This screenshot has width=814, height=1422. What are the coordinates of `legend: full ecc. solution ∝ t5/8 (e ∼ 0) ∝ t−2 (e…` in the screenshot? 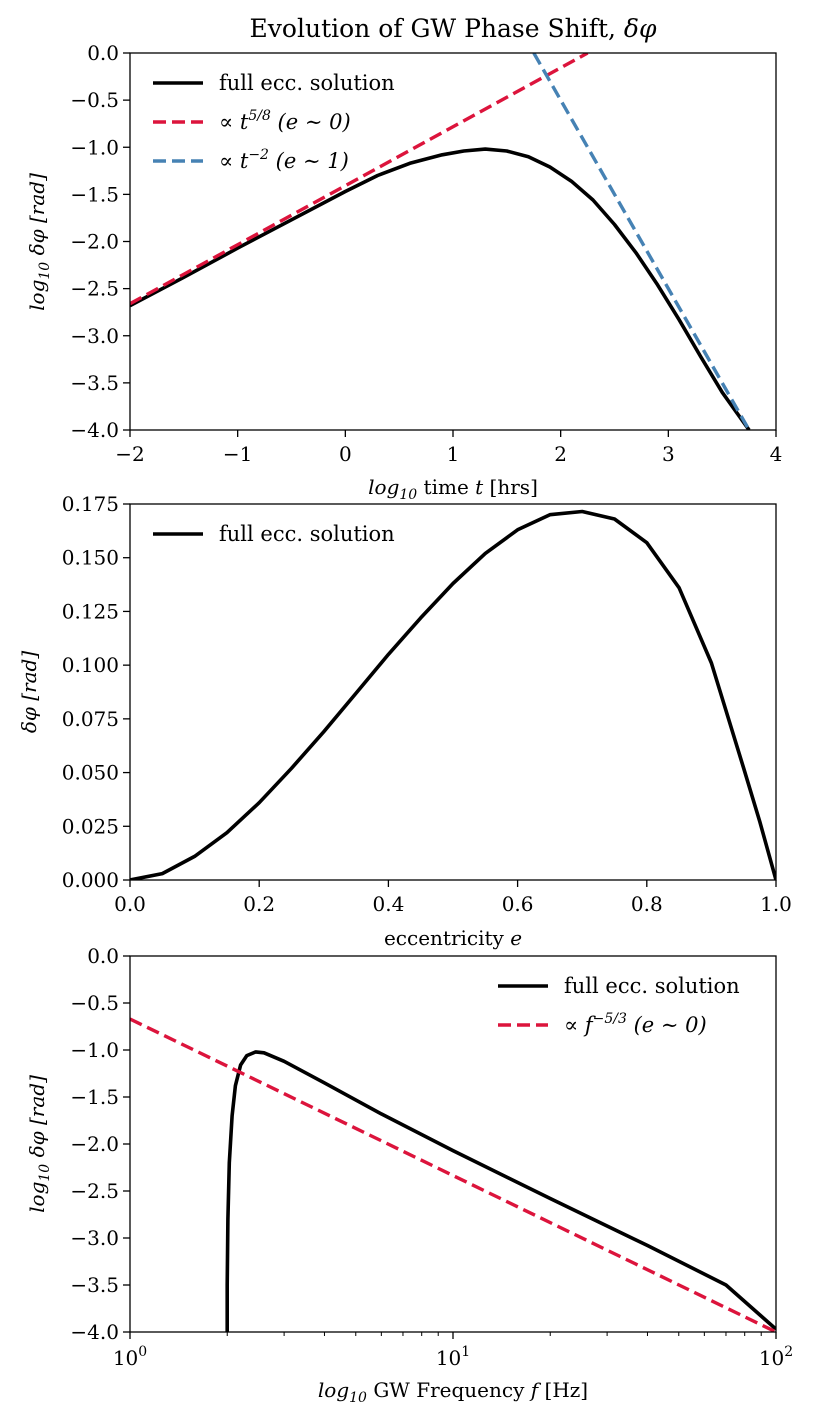 It's located at (274, 122).